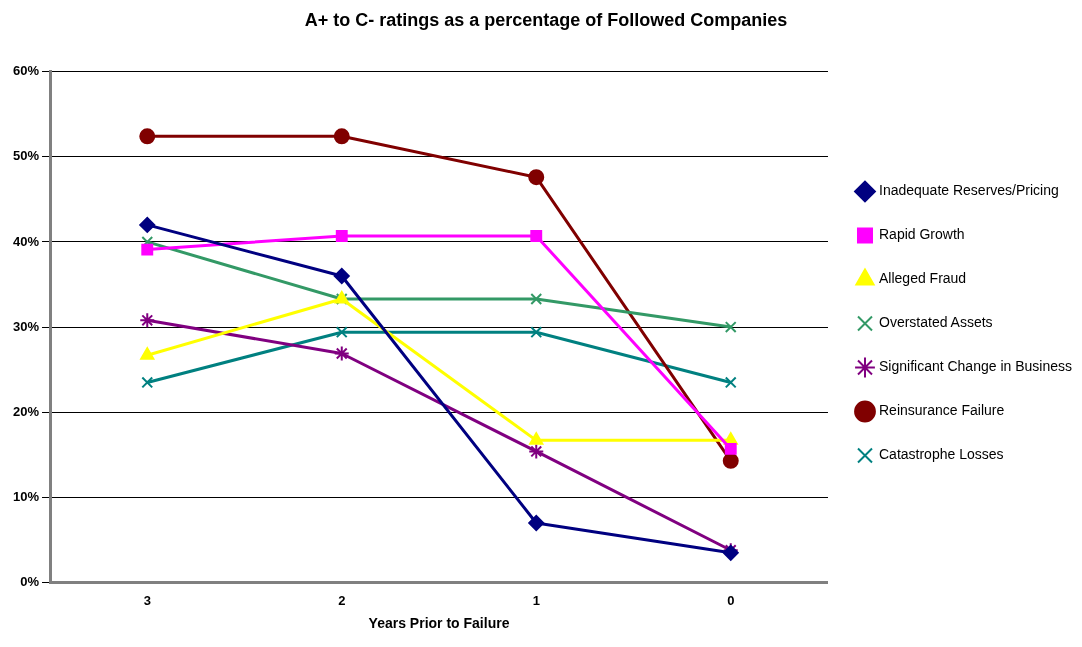 Image resolution: width=1082 pixels, height=647 pixels. What do you see at coordinates (342, 600) in the screenshot?
I see `x-tick-label: 2` at bounding box center [342, 600].